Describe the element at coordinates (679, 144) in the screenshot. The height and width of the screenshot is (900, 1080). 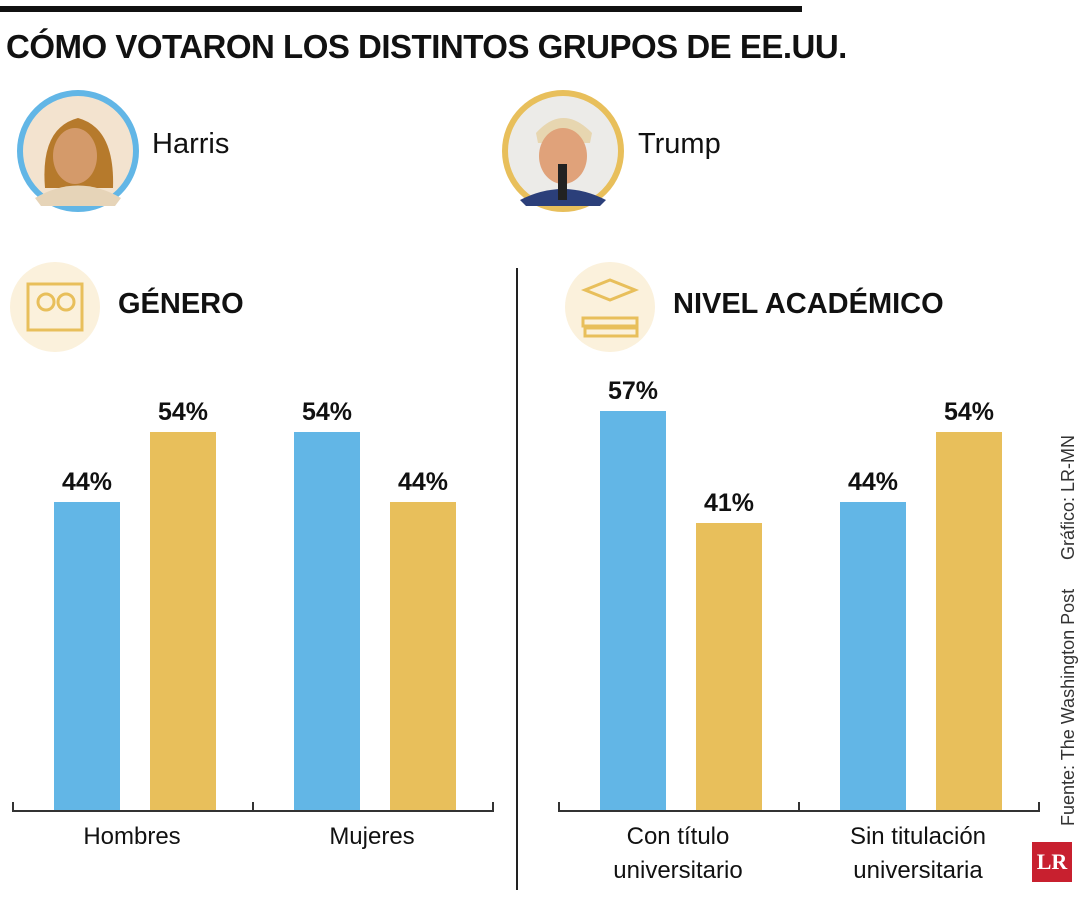
I see `legend-label: Trump` at that location.